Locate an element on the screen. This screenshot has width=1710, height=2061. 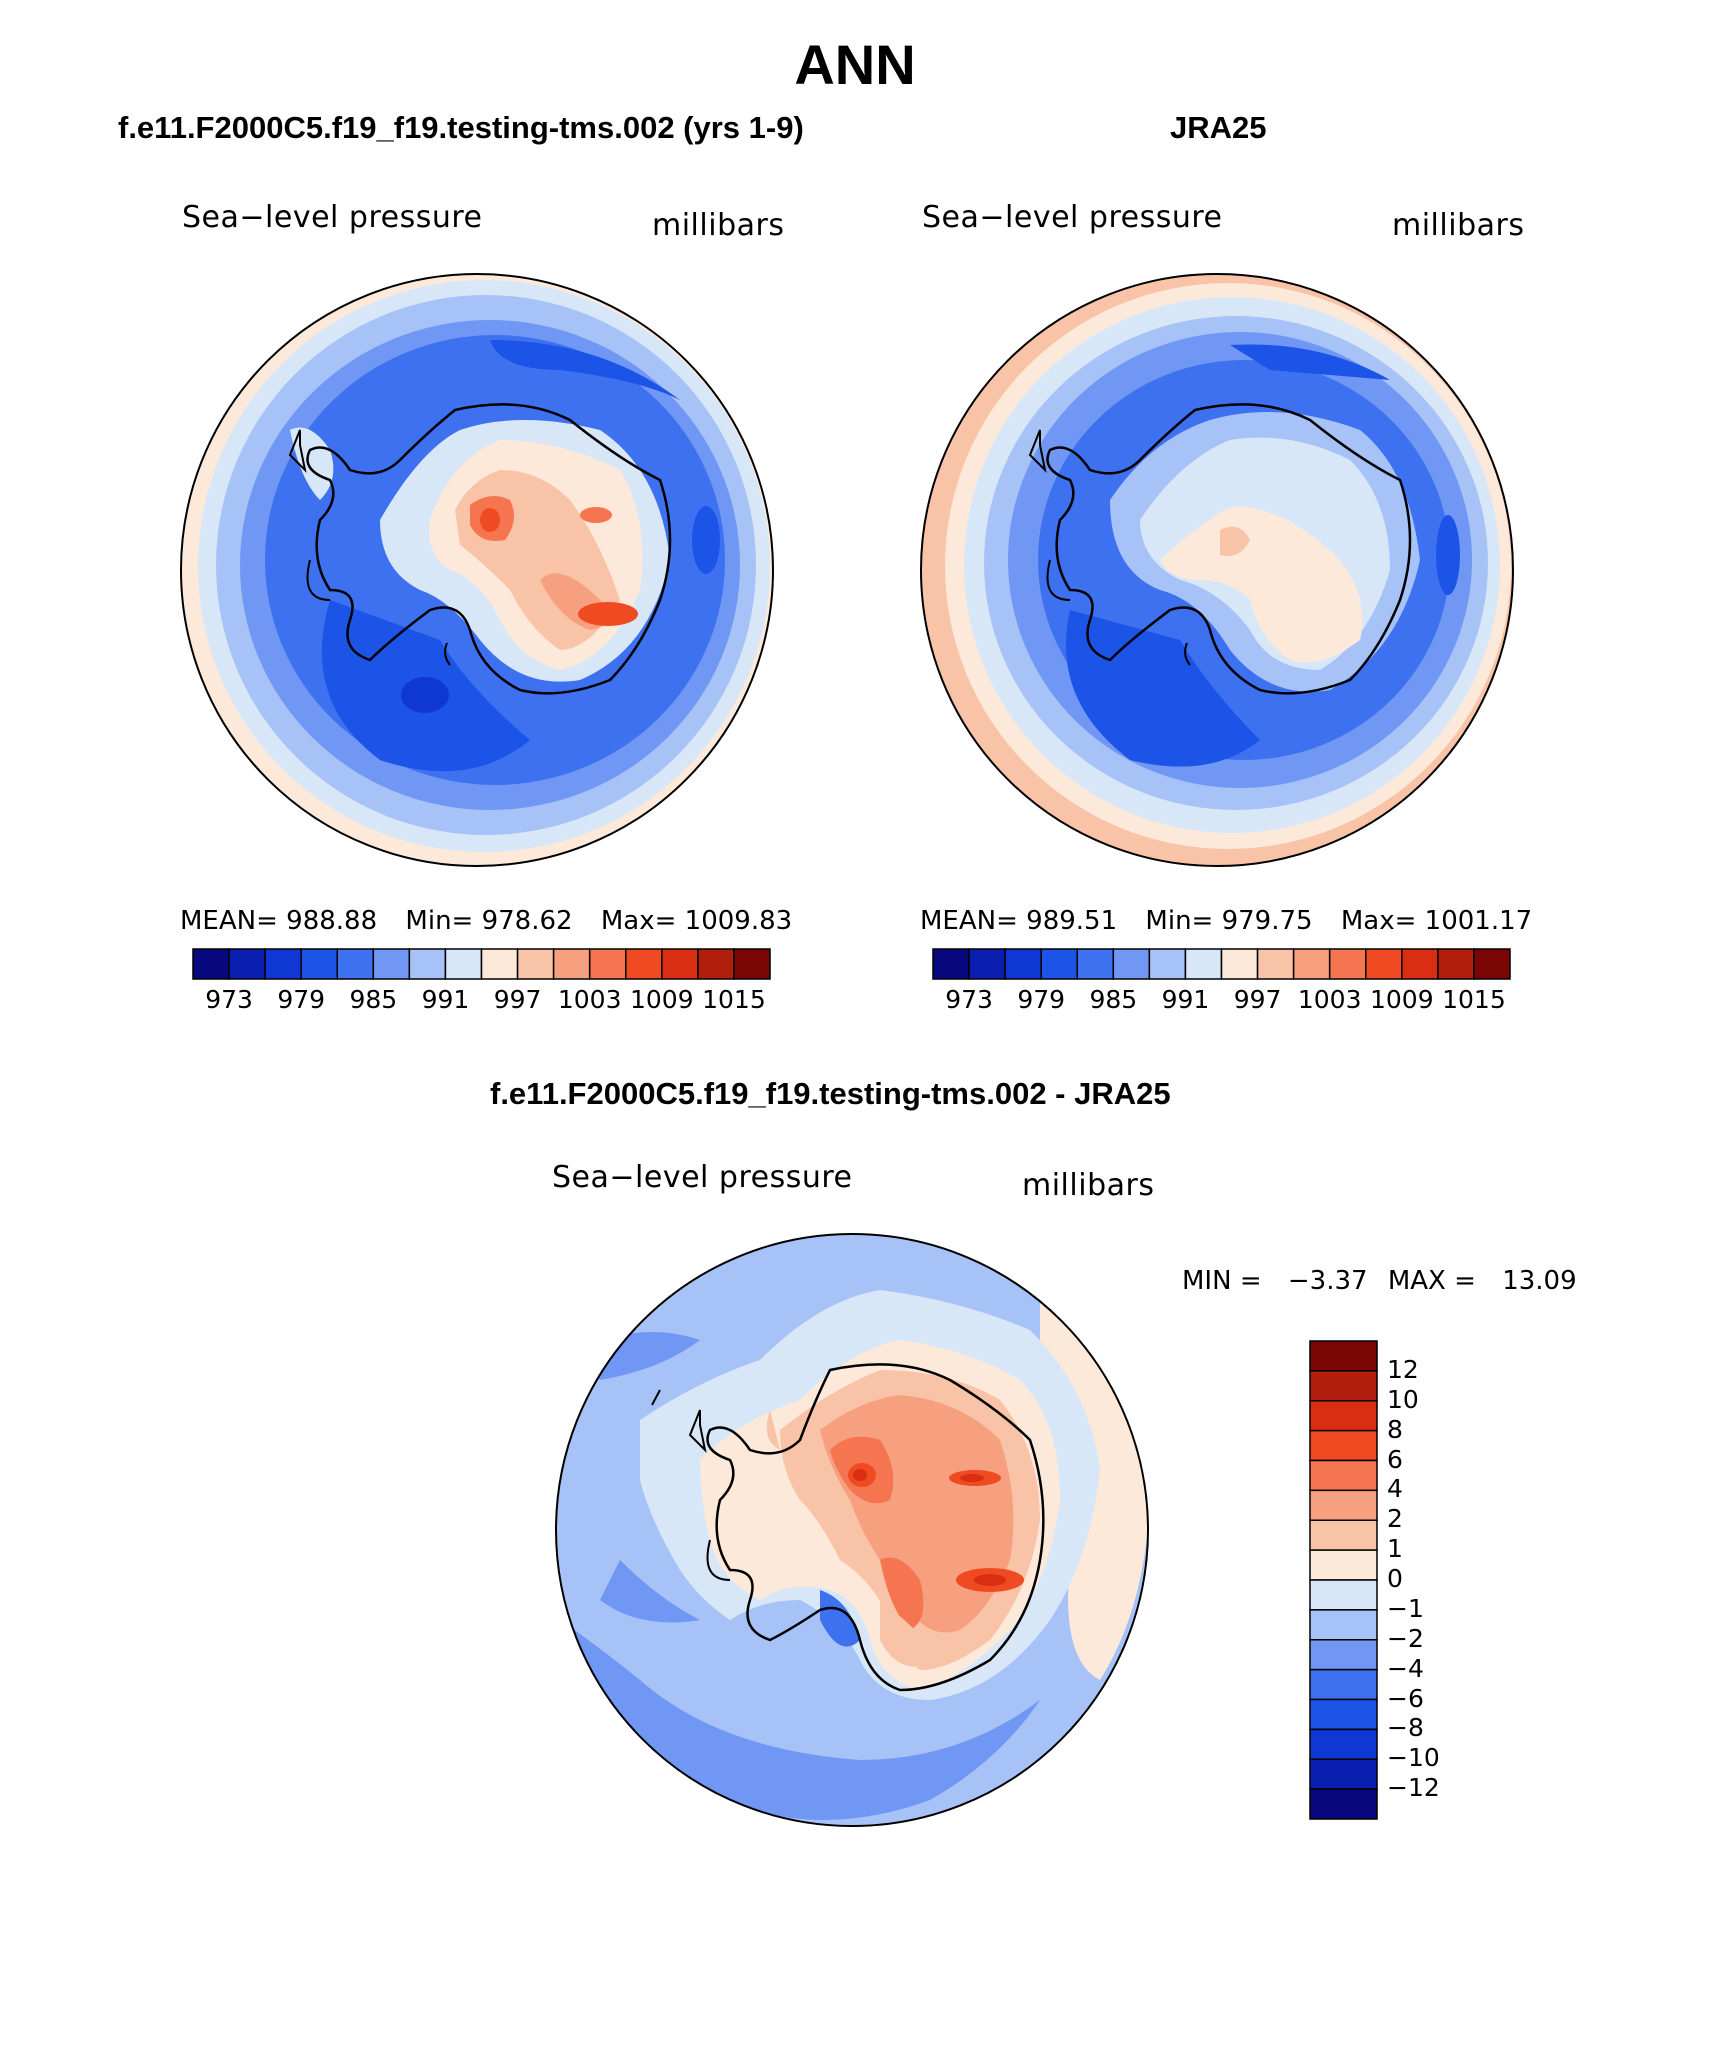
panel2-colorbar-tick-label: 979 is located at coordinates (1041, 999).